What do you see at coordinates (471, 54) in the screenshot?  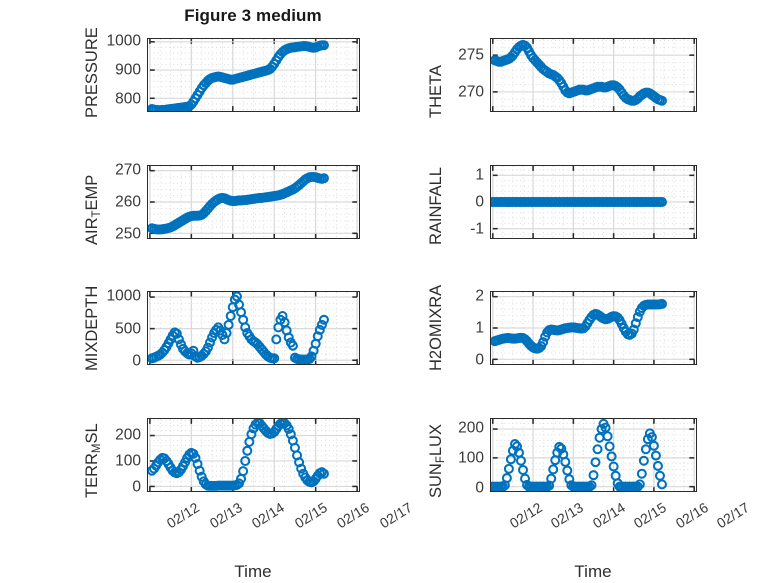 I see `y-tick-label: 275` at bounding box center [471, 54].